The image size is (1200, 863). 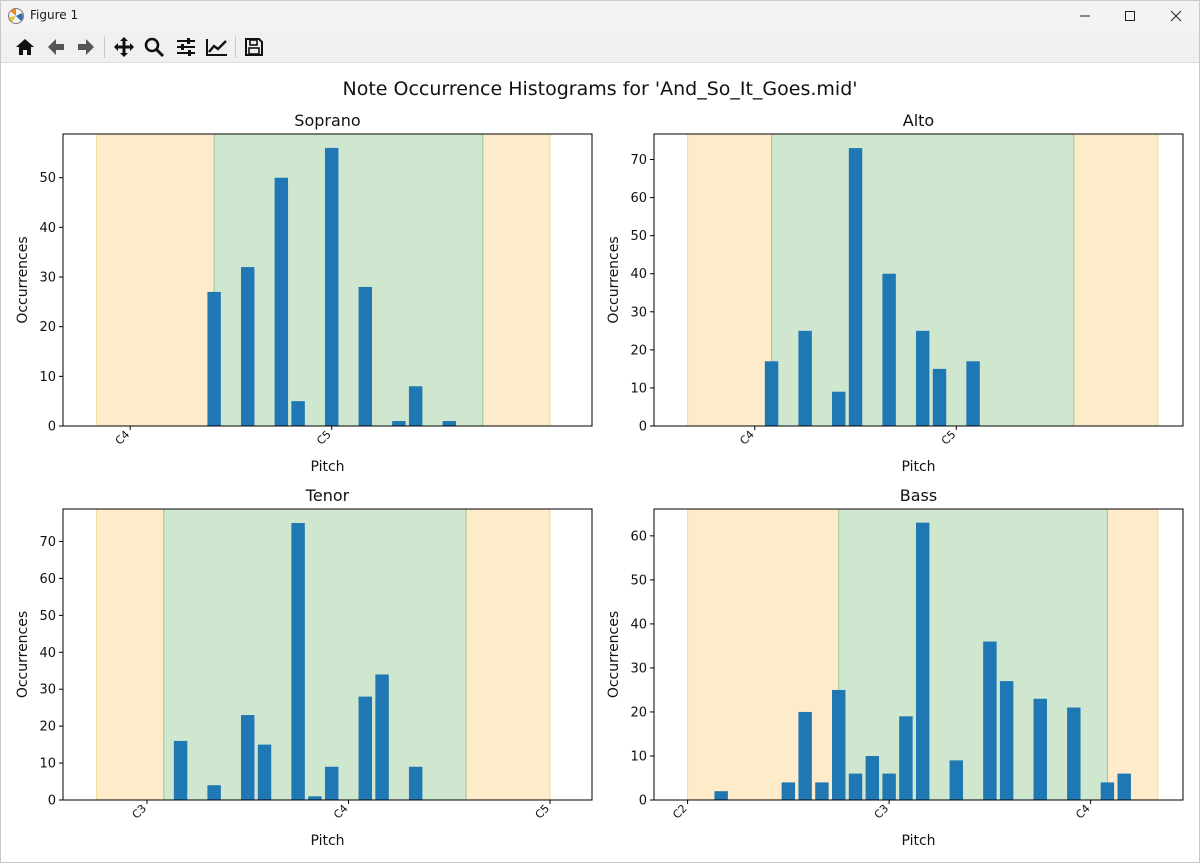 I want to click on window-titlebar: Figure 1, so click(x=600, y=16).